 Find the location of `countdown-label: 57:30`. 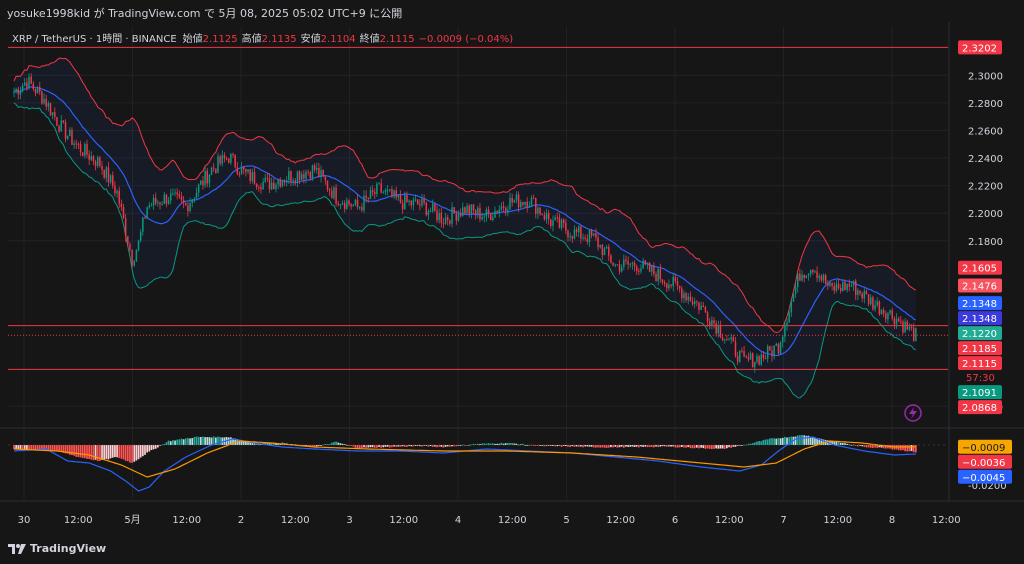

countdown-label: 57:30 is located at coordinates (980, 378).